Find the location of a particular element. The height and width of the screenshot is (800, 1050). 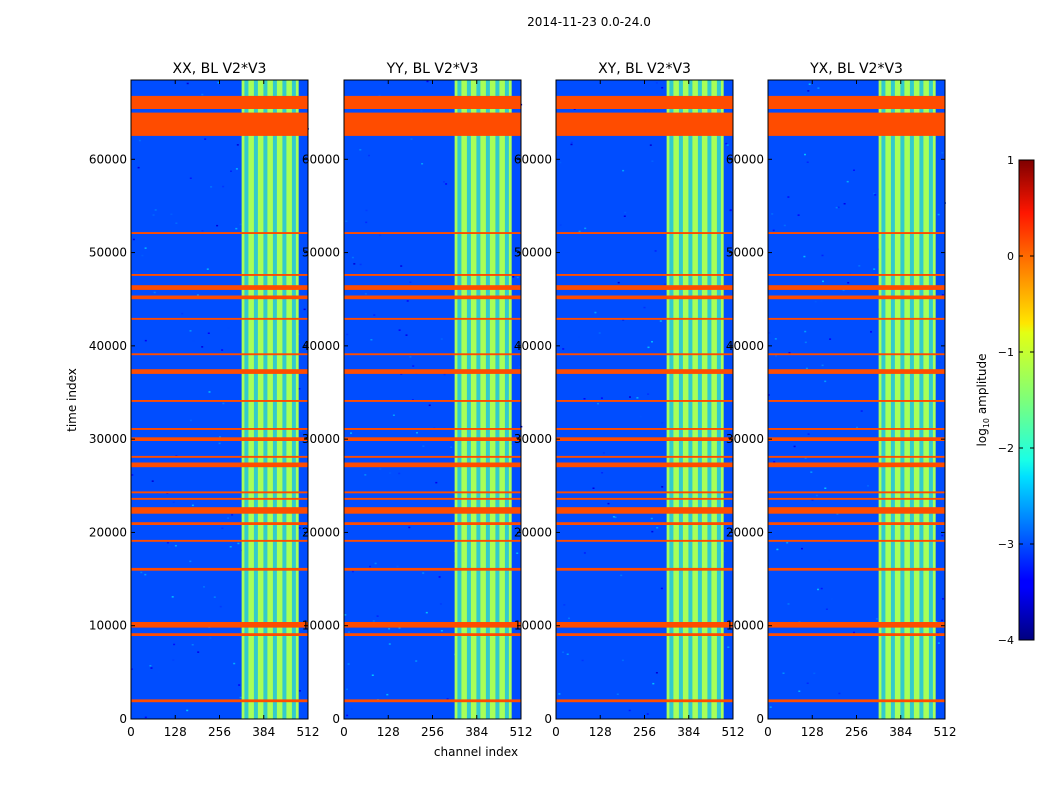

figure-title: 2014-11-23 0.0-24.0 is located at coordinates (589, 22).